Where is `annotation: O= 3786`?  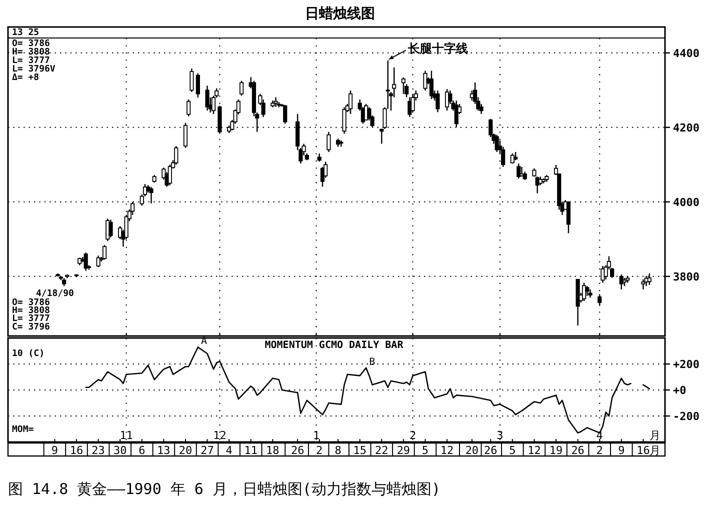 annotation: O= 3786 is located at coordinates (31, 44).